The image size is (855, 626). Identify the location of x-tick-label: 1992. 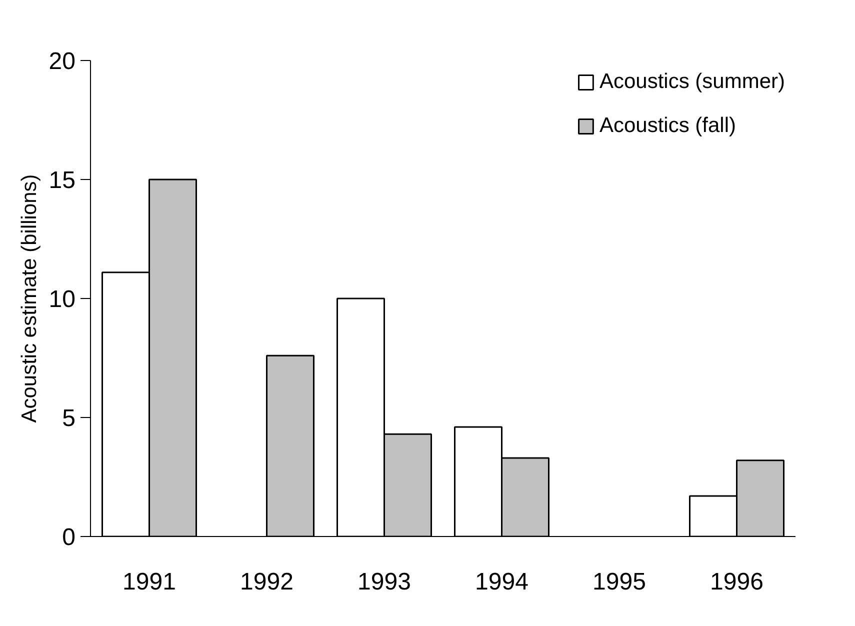
(267, 582).